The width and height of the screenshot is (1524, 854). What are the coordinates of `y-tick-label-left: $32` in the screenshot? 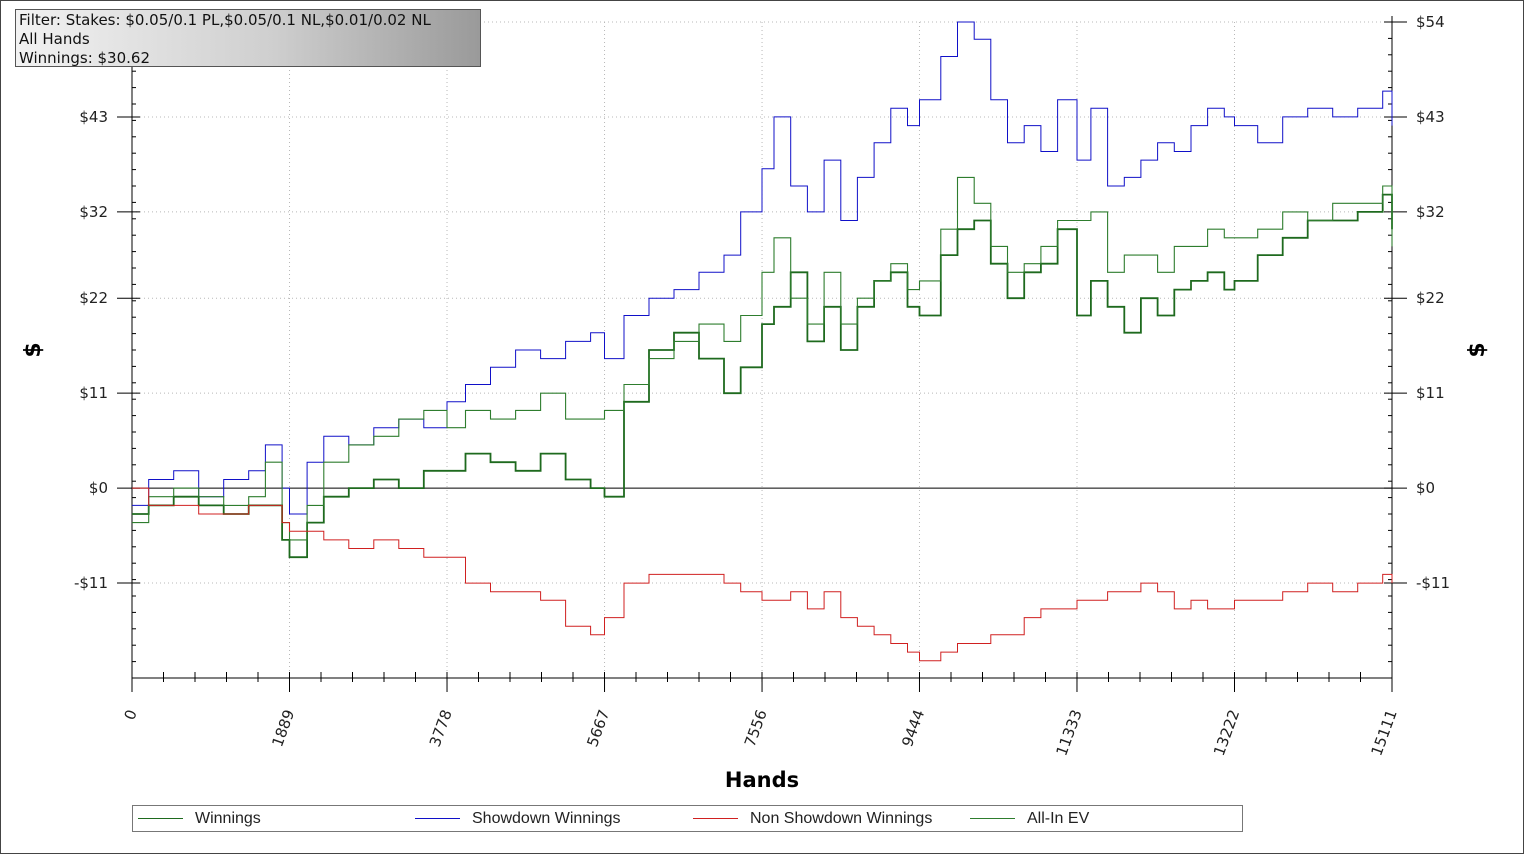 It's located at (93, 212).